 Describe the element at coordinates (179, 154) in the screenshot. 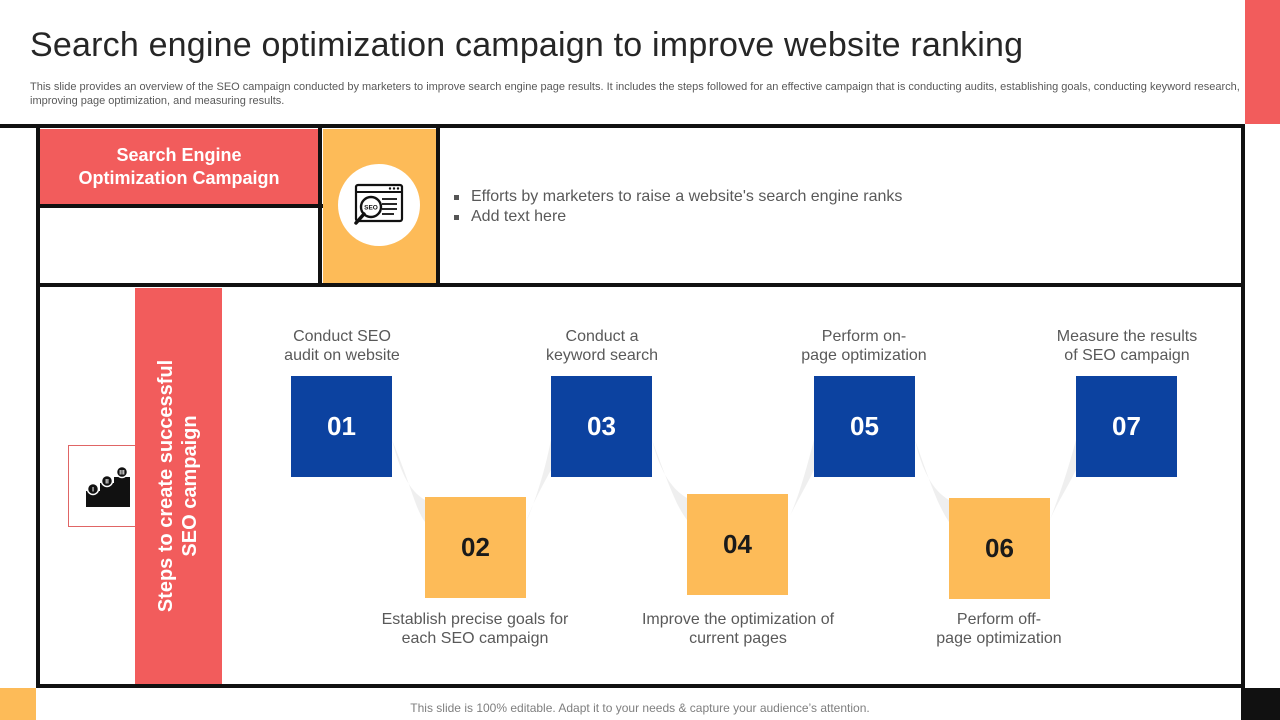

I see `campaign-heading-line1: Search Engine` at that location.